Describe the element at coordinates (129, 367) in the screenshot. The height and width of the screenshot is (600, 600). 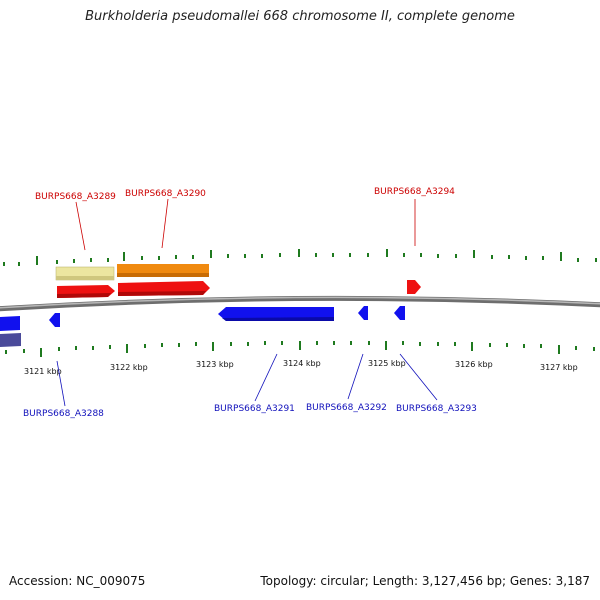
I see `kbp-label: 3122 kbp` at that location.